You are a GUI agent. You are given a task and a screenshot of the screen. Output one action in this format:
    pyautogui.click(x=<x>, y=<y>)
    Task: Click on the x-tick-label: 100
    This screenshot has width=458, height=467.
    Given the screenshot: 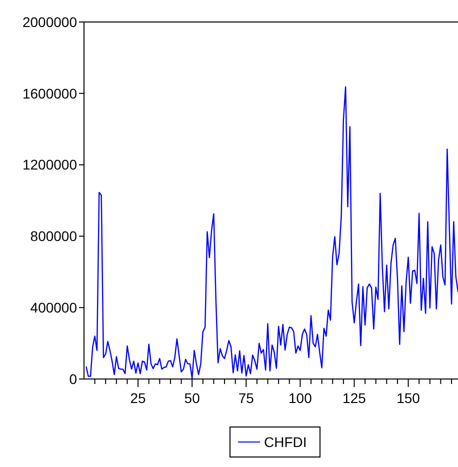 What is the action you would take?
    pyautogui.click(x=300, y=398)
    